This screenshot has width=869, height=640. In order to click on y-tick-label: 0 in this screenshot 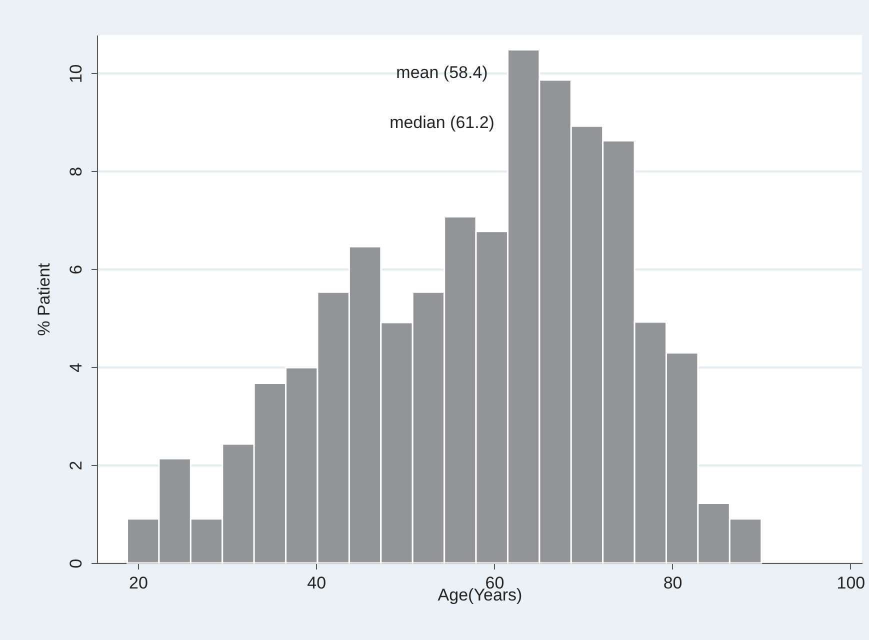, I will do `click(76, 563)`.